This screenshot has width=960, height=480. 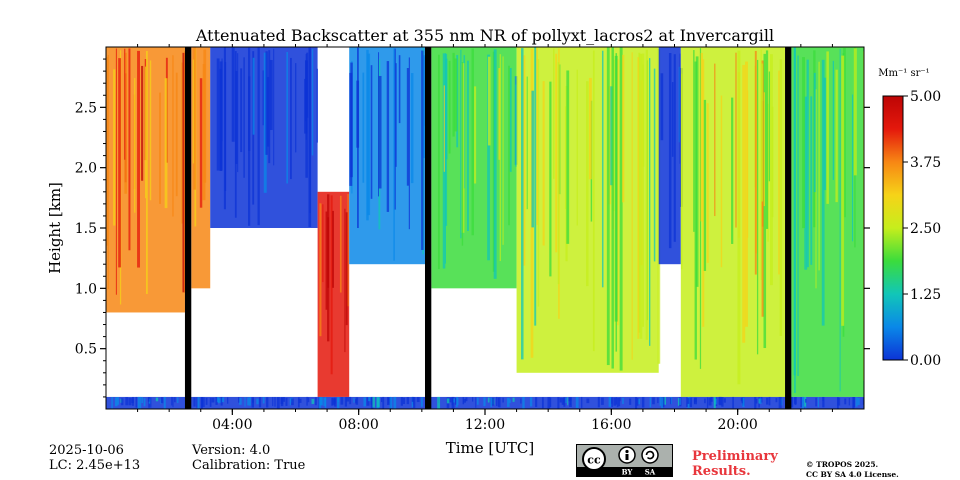 What do you see at coordinates (650, 472) in the screenshot?
I see `sa-label: SA` at bounding box center [650, 472].